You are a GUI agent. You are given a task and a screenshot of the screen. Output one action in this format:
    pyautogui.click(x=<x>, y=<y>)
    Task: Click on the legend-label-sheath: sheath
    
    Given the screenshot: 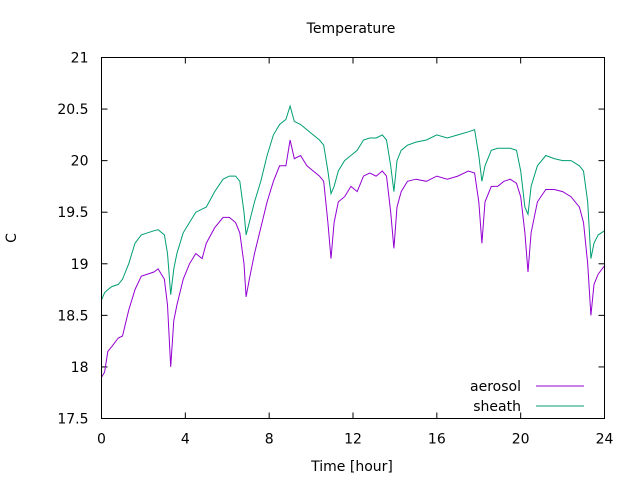 What is the action you would take?
    pyautogui.click(x=497, y=407)
    